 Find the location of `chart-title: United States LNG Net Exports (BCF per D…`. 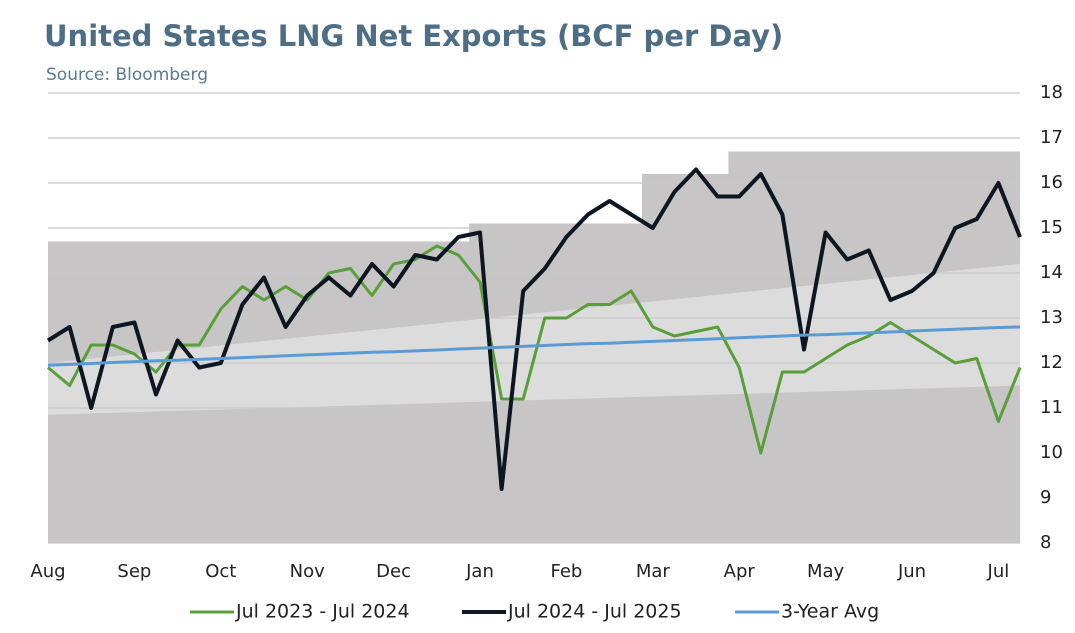

chart-title: United States LNG Net Exports (BCF per D… is located at coordinates (413, 36).